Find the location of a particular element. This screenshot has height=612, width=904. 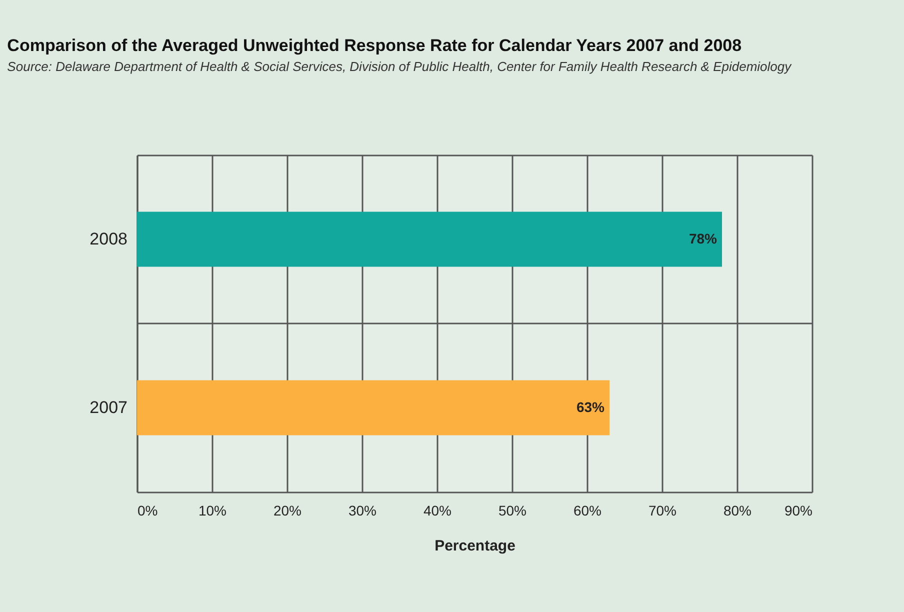

chart-title: Comparison of the Averaged Unweighted Response Rate for Calendar Years 2007 and 2008 is located at coordinates (374, 45).